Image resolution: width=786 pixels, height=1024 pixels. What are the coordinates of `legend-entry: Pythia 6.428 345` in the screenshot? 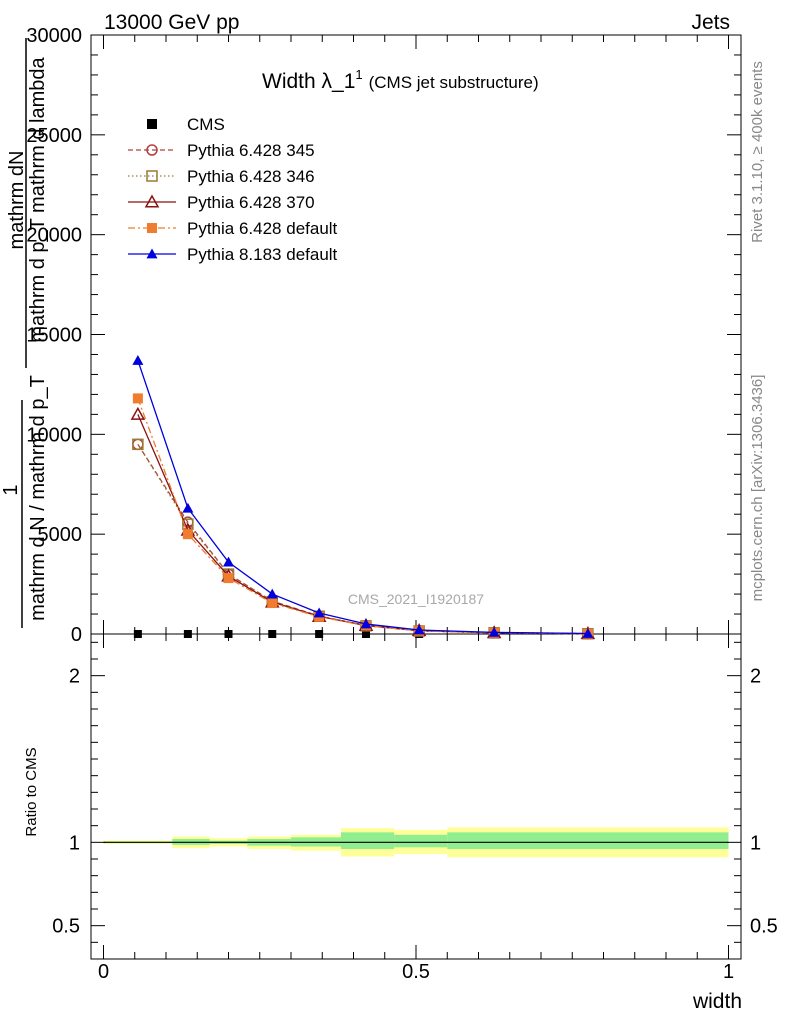 It's located at (221, 150).